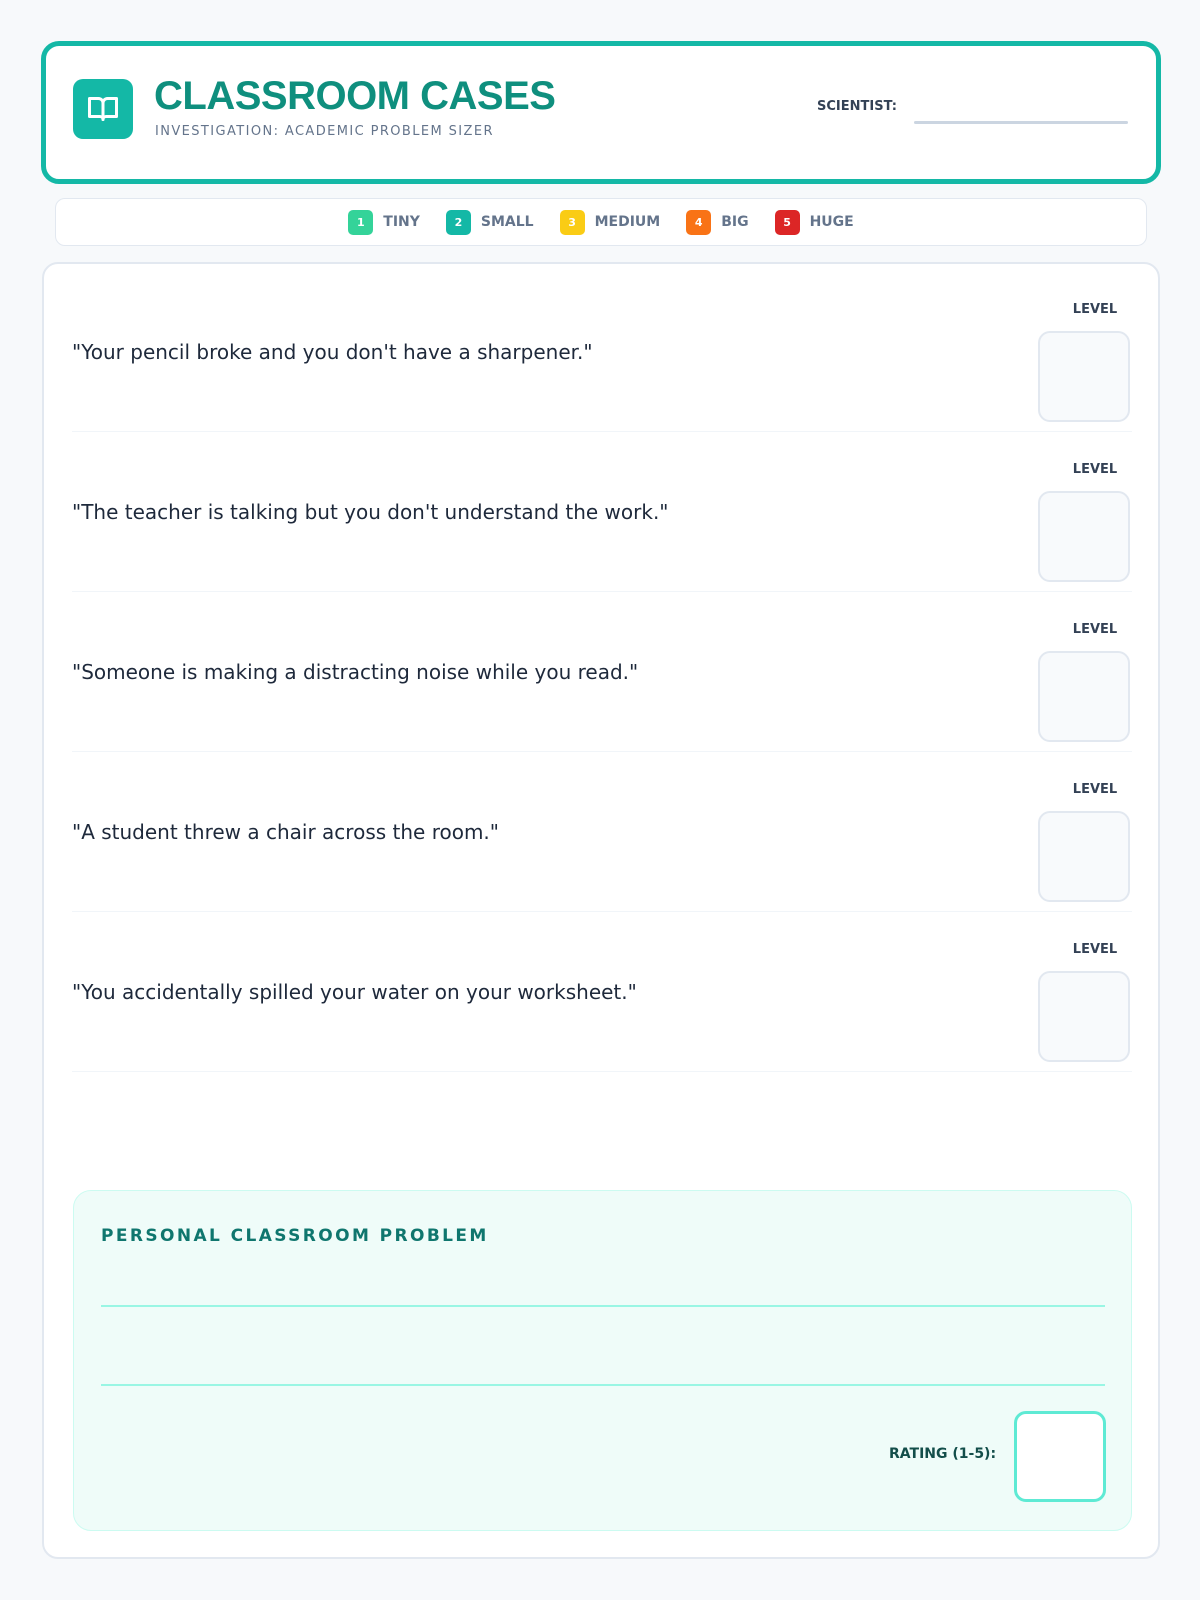  I want to click on rating-label: RATING (1-5):, so click(943, 1454).